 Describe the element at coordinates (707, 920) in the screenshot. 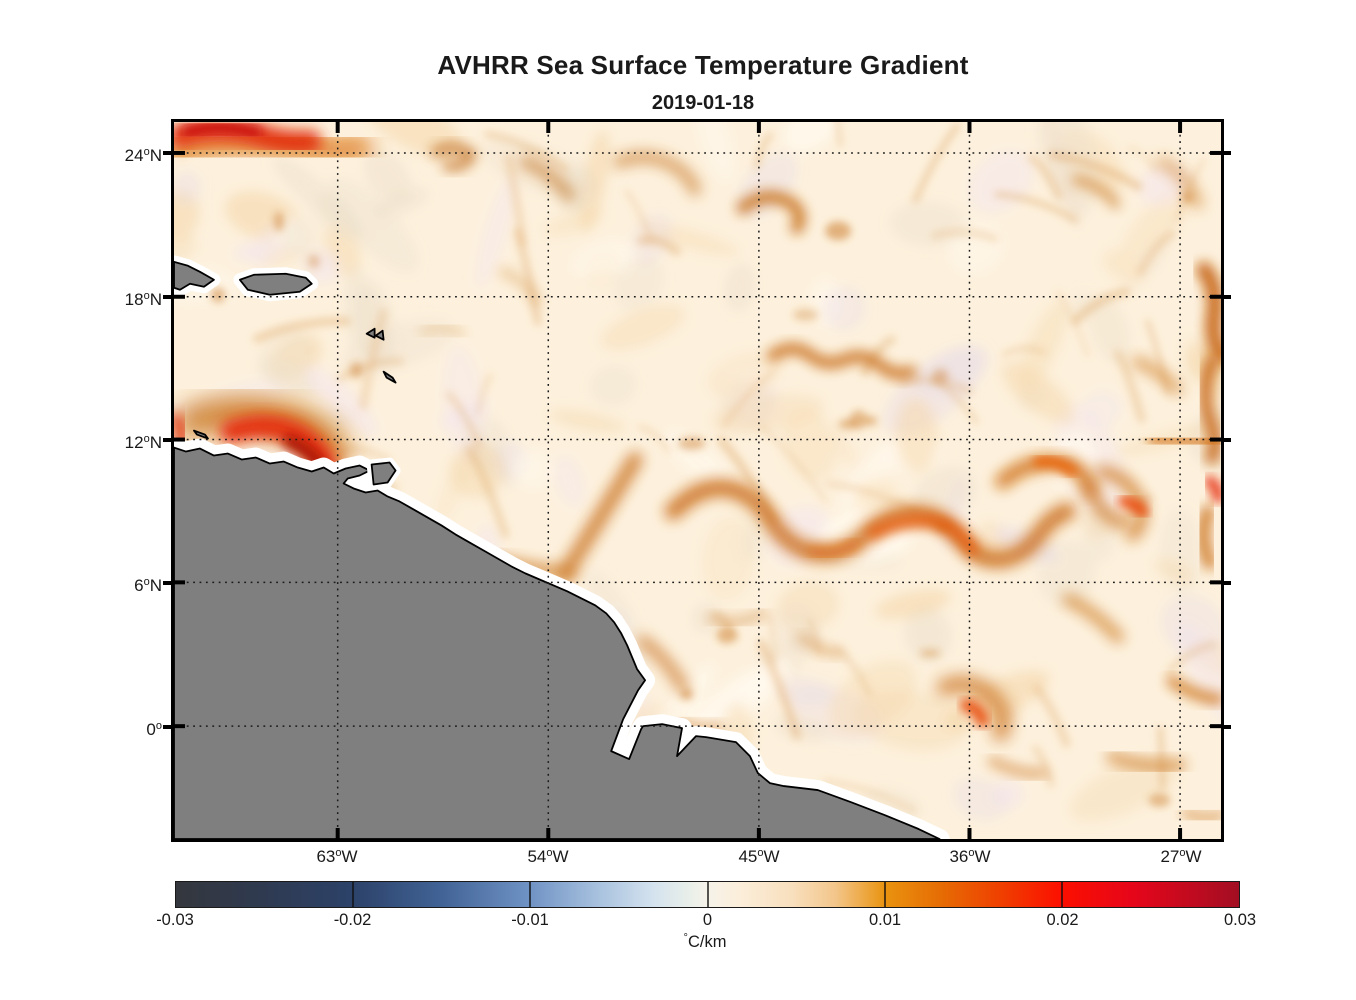

I see `colorbar-tick-label: 0` at that location.